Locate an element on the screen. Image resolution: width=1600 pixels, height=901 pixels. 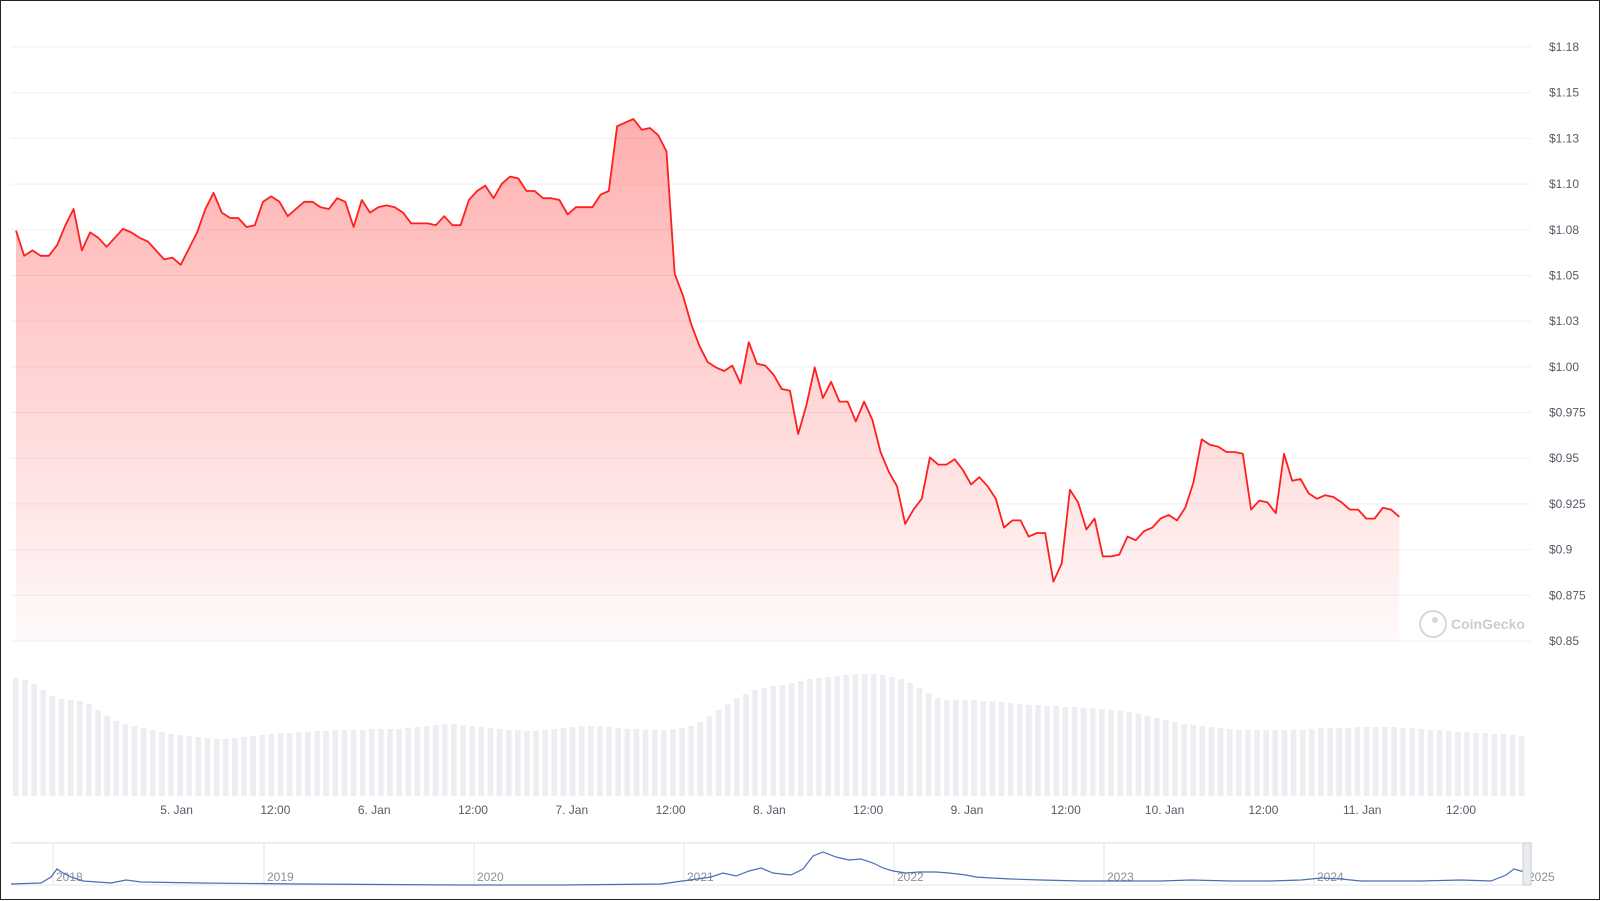
navigator-year-label: 2023 is located at coordinates (1120, 877).